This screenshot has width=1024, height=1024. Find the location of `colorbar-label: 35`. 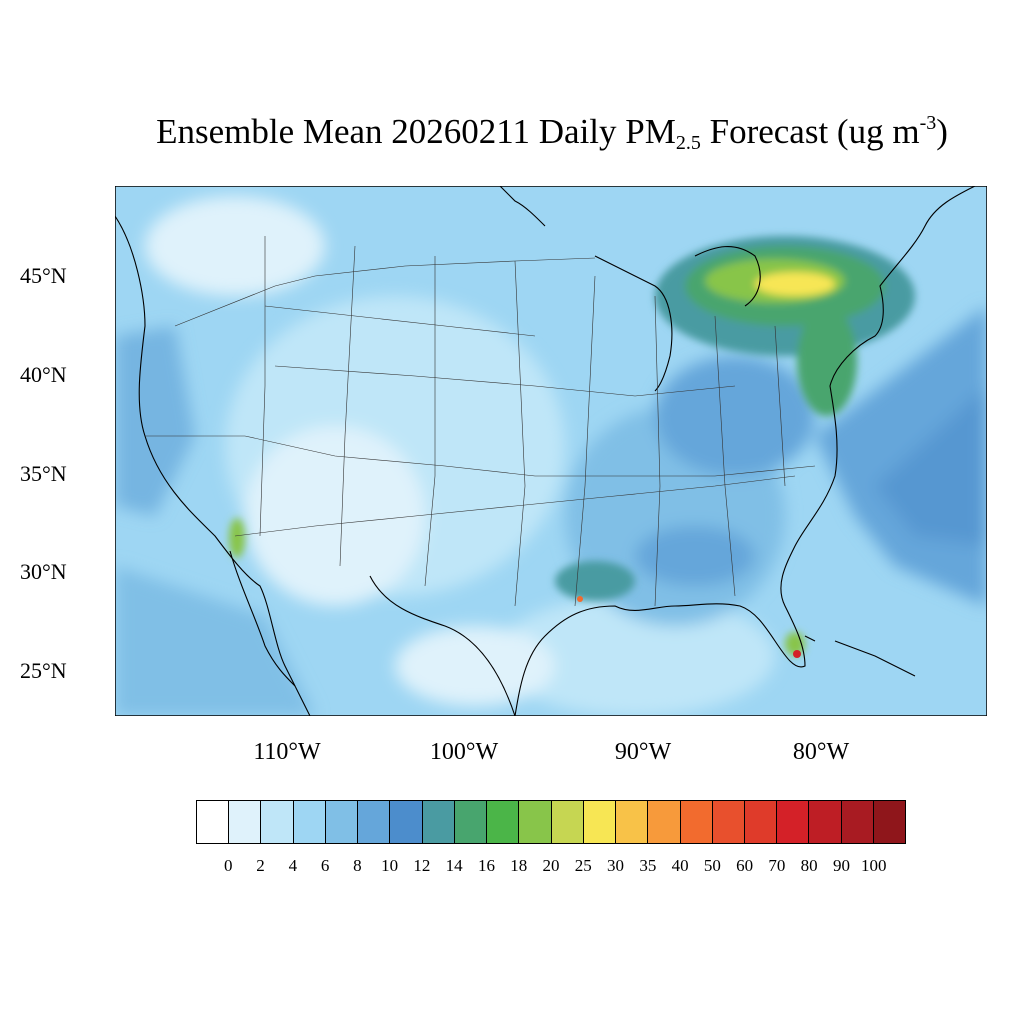

colorbar-label: 35 is located at coordinates (648, 865).